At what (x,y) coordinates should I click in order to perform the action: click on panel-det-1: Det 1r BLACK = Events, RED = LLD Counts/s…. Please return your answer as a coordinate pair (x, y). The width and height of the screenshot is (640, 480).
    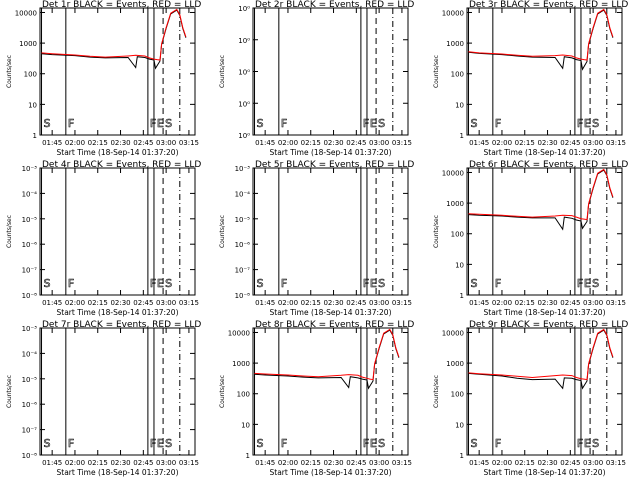
    Looking at the image, I should click on (103, 78).